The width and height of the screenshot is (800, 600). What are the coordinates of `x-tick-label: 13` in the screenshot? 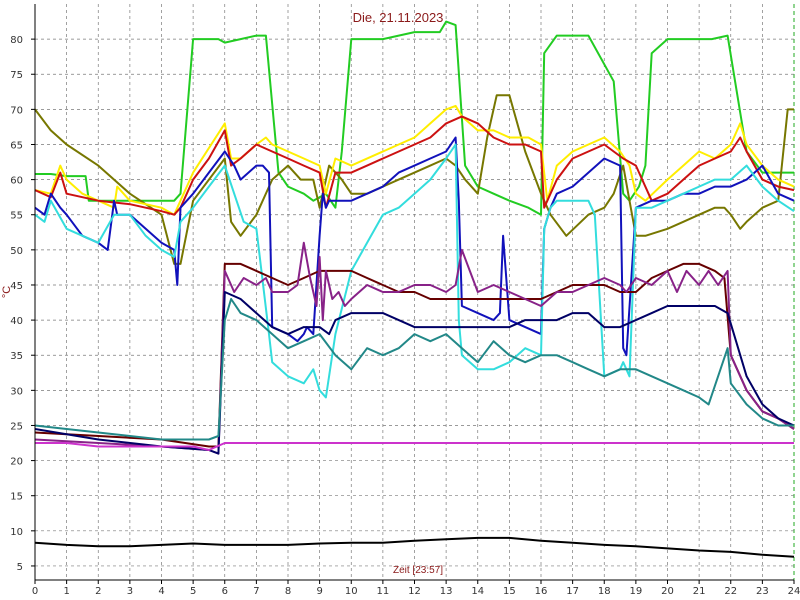 It's located at (446, 591).